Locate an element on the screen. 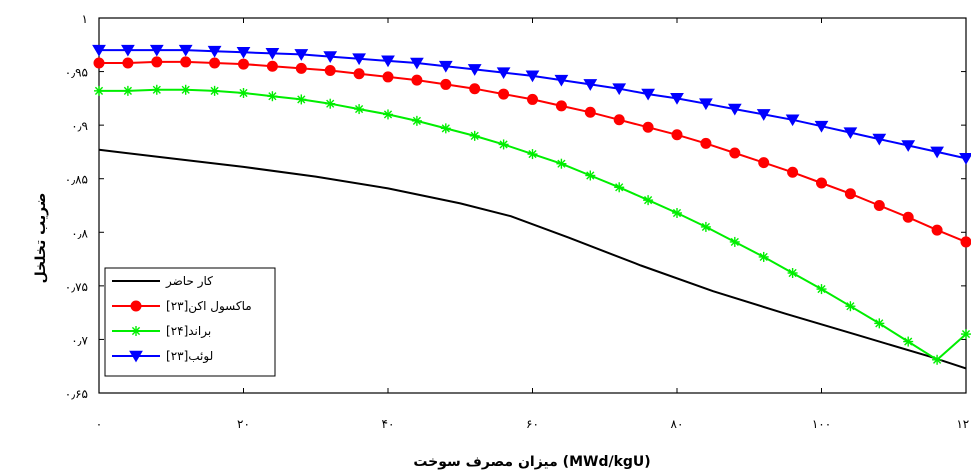 This screenshot has width=971, height=473. x-tick-label: ۱۰۰ is located at coordinates (821, 424).